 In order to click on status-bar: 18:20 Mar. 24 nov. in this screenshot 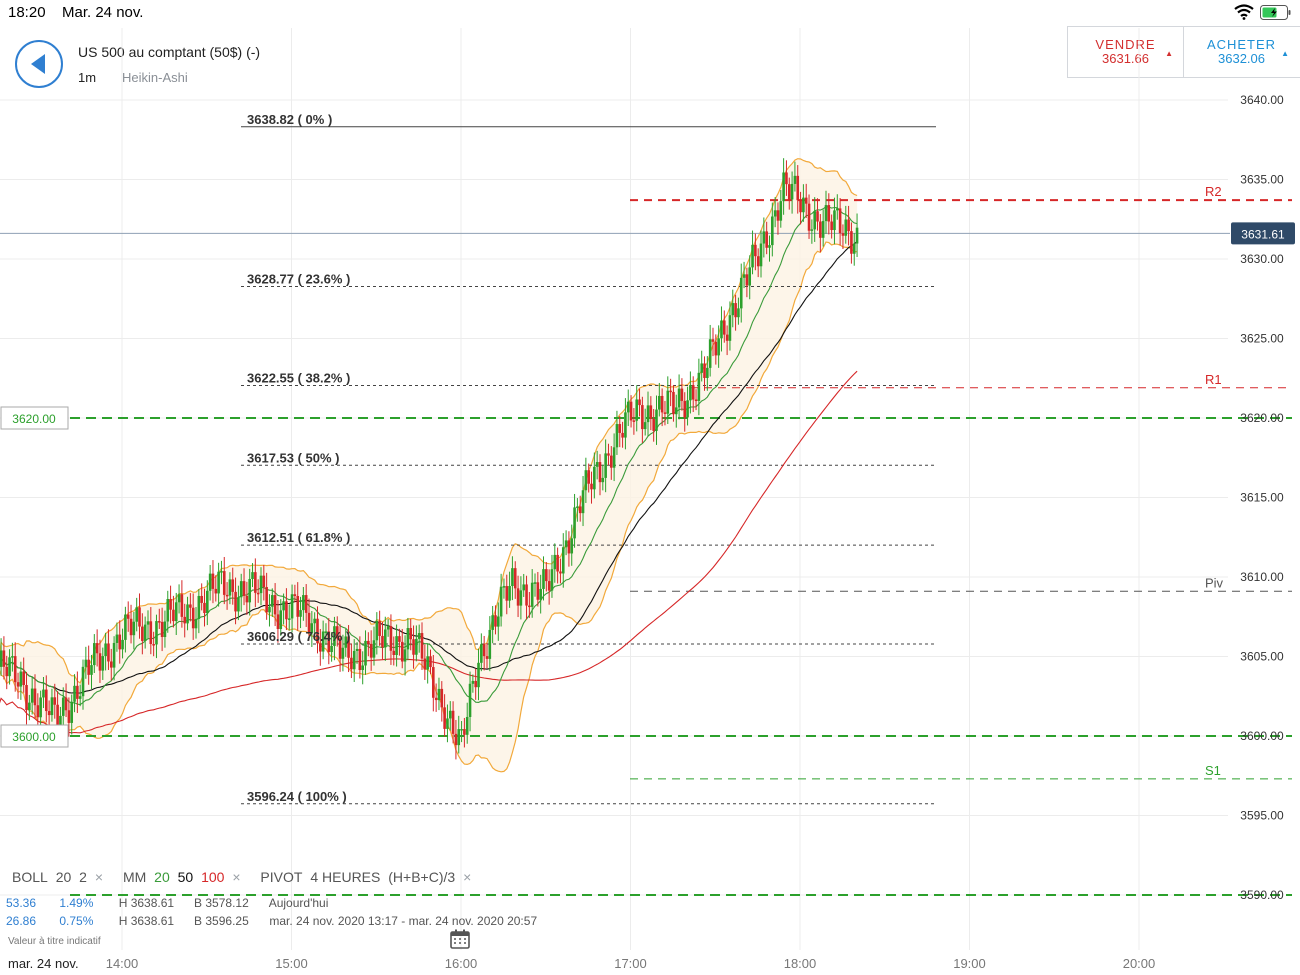, I will do `click(650, 13)`.